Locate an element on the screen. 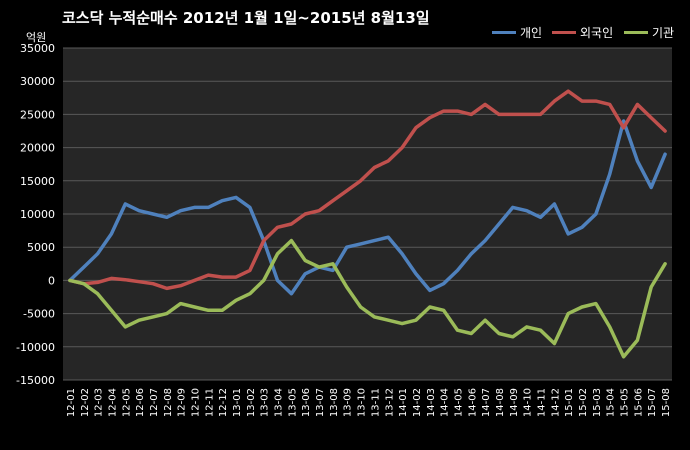  y-axis-unit-label: 억원 is located at coordinates (36, 37).